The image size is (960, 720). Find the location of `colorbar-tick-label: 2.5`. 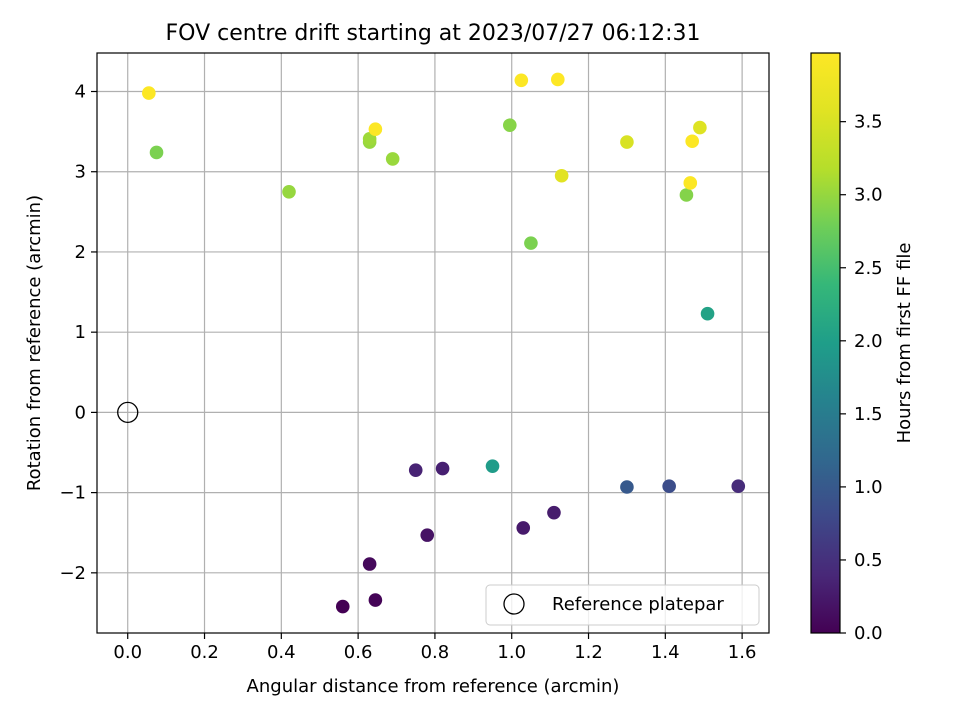

colorbar-tick-label: 2.5 is located at coordinates (868, 268).